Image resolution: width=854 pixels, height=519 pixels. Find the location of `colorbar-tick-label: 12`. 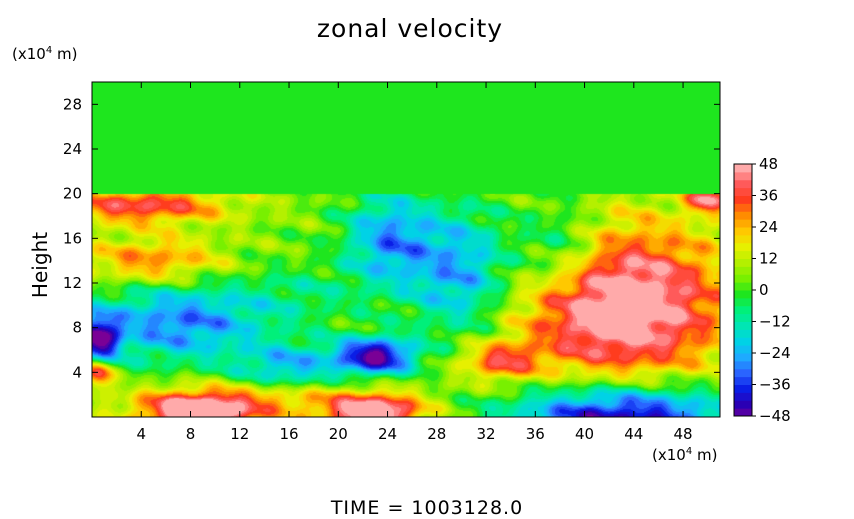

colorbar-tick-label: 12 is located at coordinates (768, 259).